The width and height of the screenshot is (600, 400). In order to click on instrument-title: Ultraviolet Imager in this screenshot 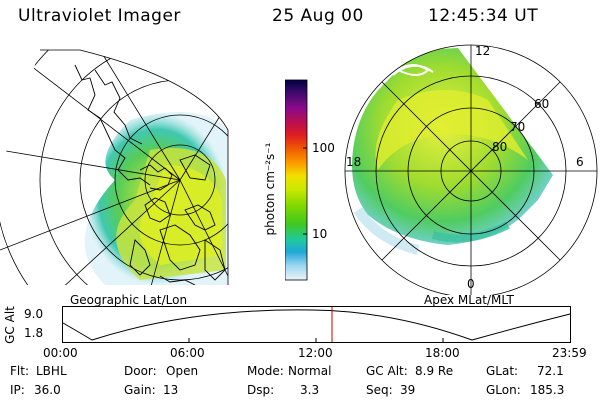, I will do `click(99, 16)`.